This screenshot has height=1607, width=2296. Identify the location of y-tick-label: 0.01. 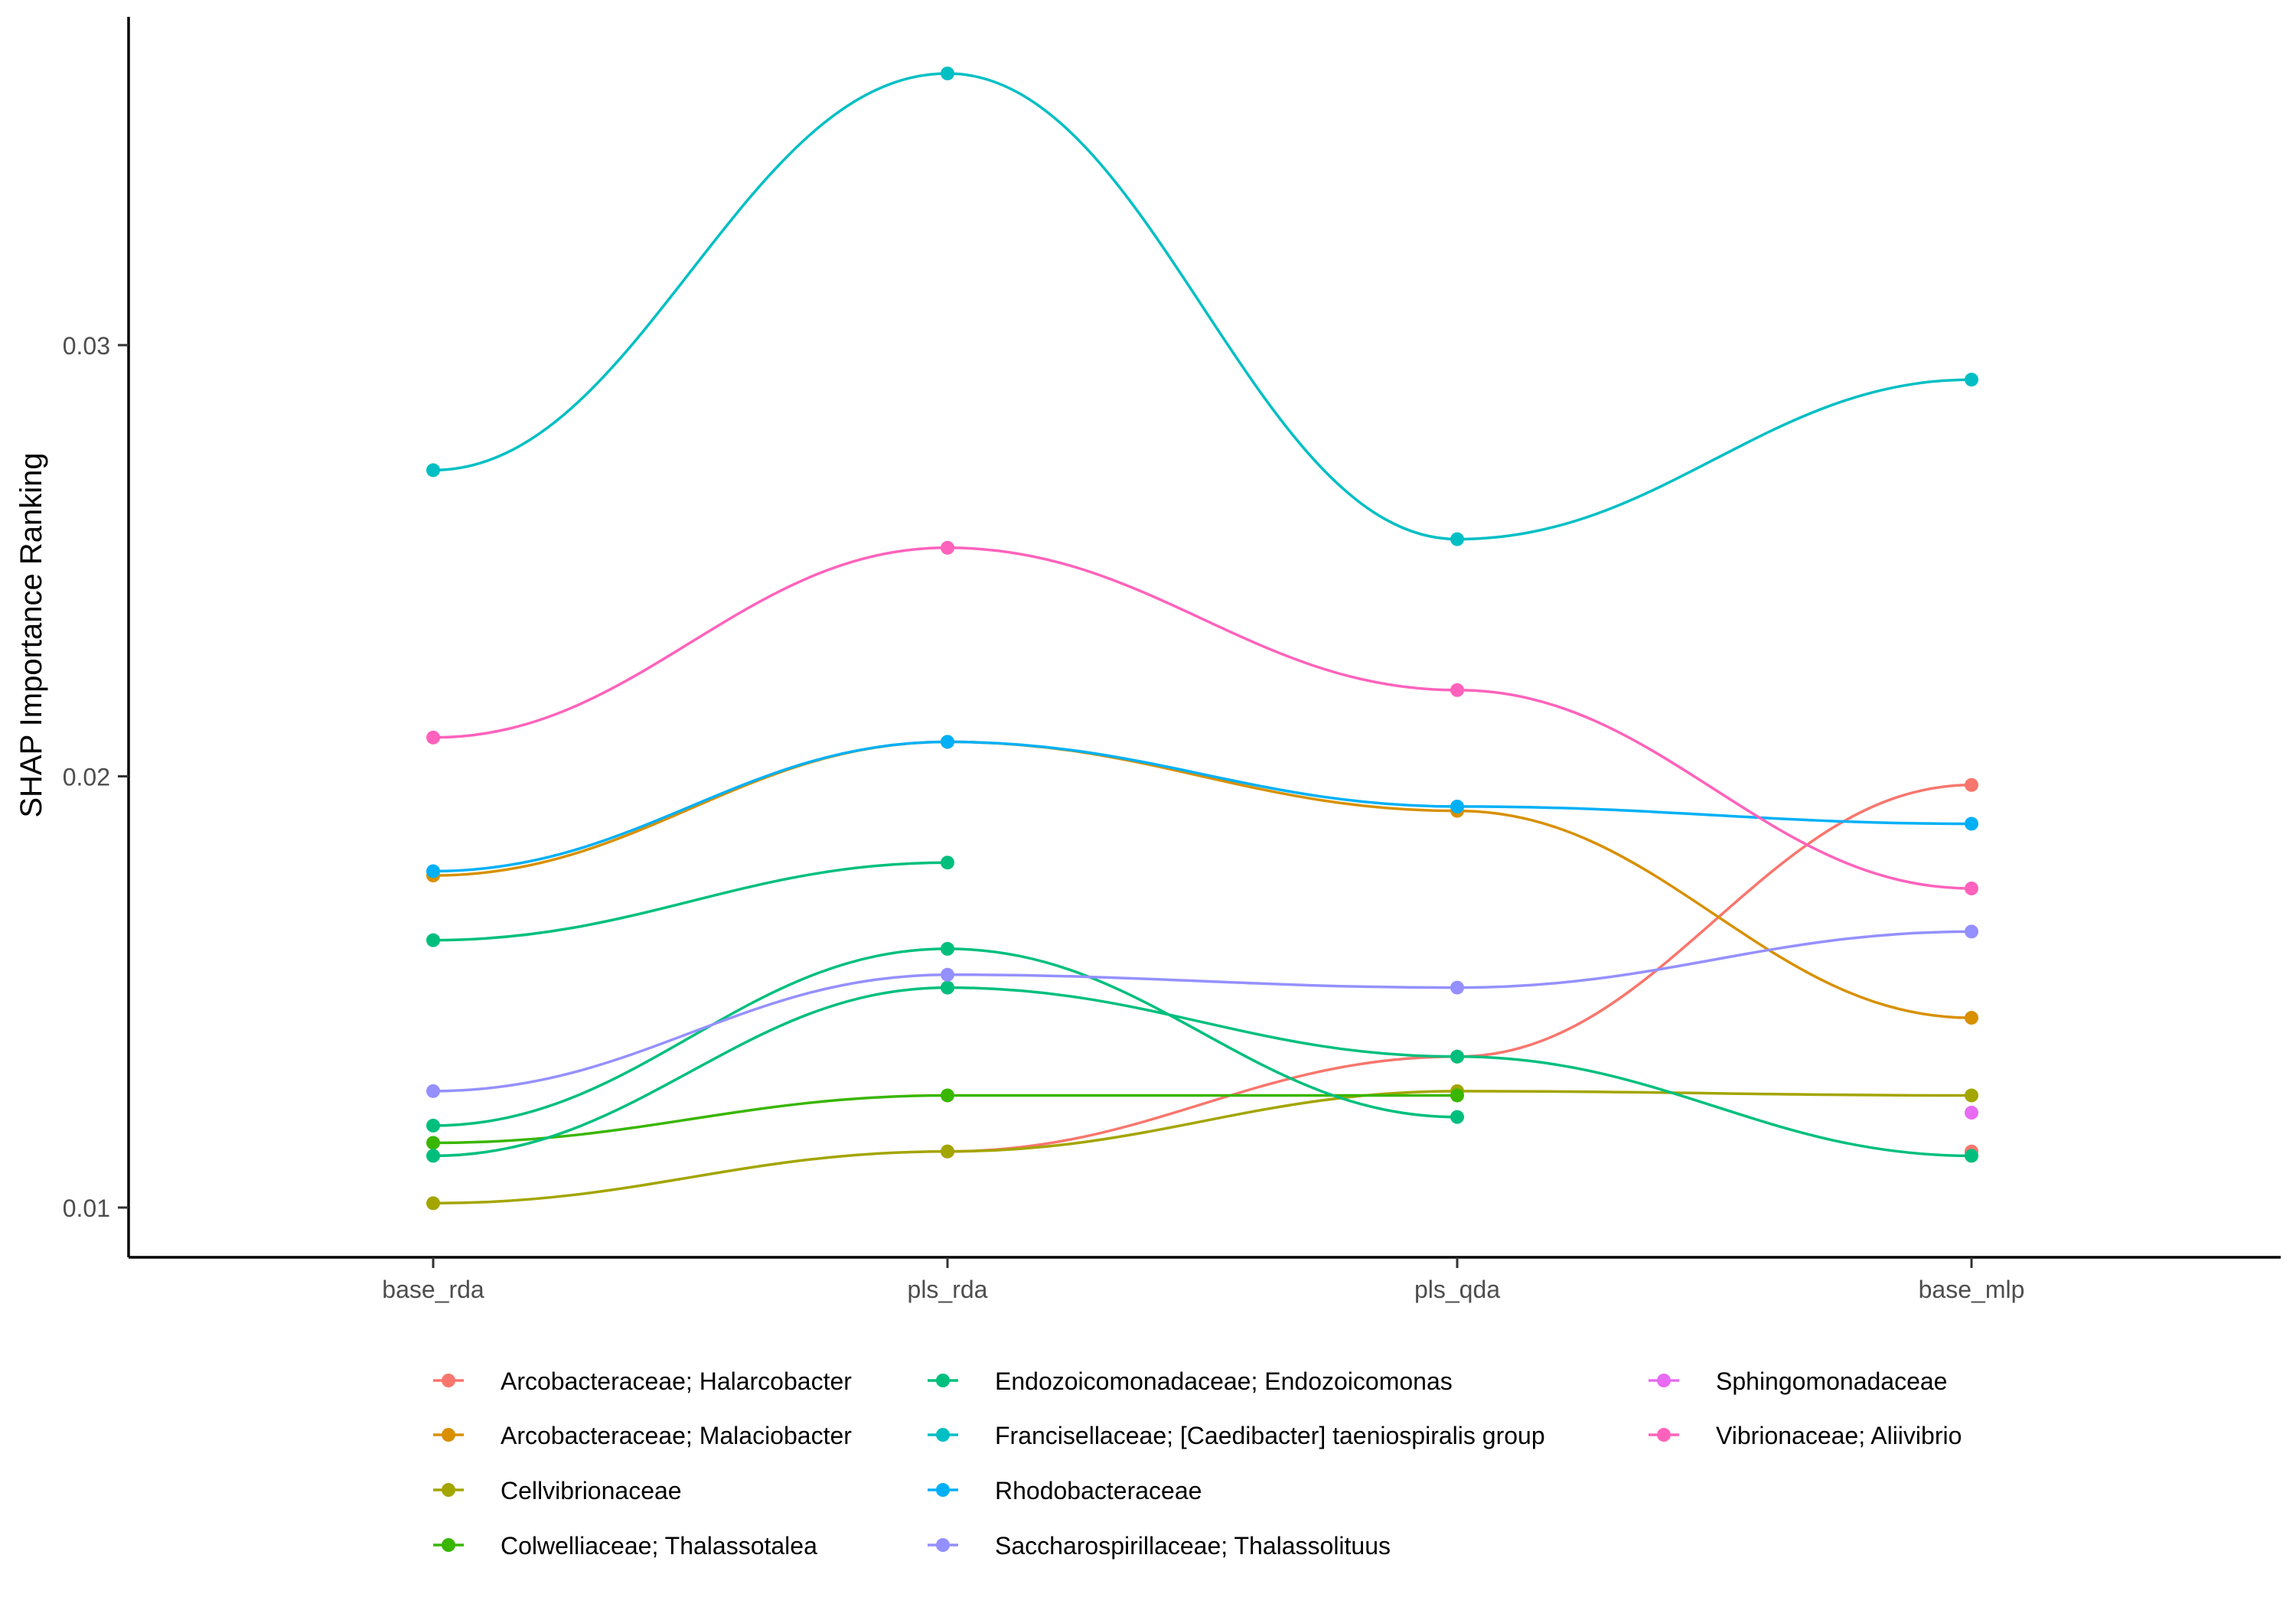
(86, 1208).